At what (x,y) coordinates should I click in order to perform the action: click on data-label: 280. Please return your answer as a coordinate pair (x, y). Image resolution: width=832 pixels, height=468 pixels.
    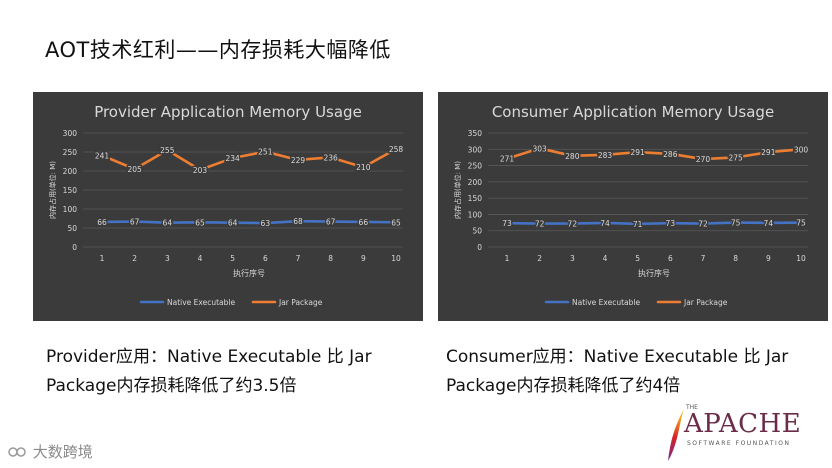
    Looking at the image, I should click on (572, 156).